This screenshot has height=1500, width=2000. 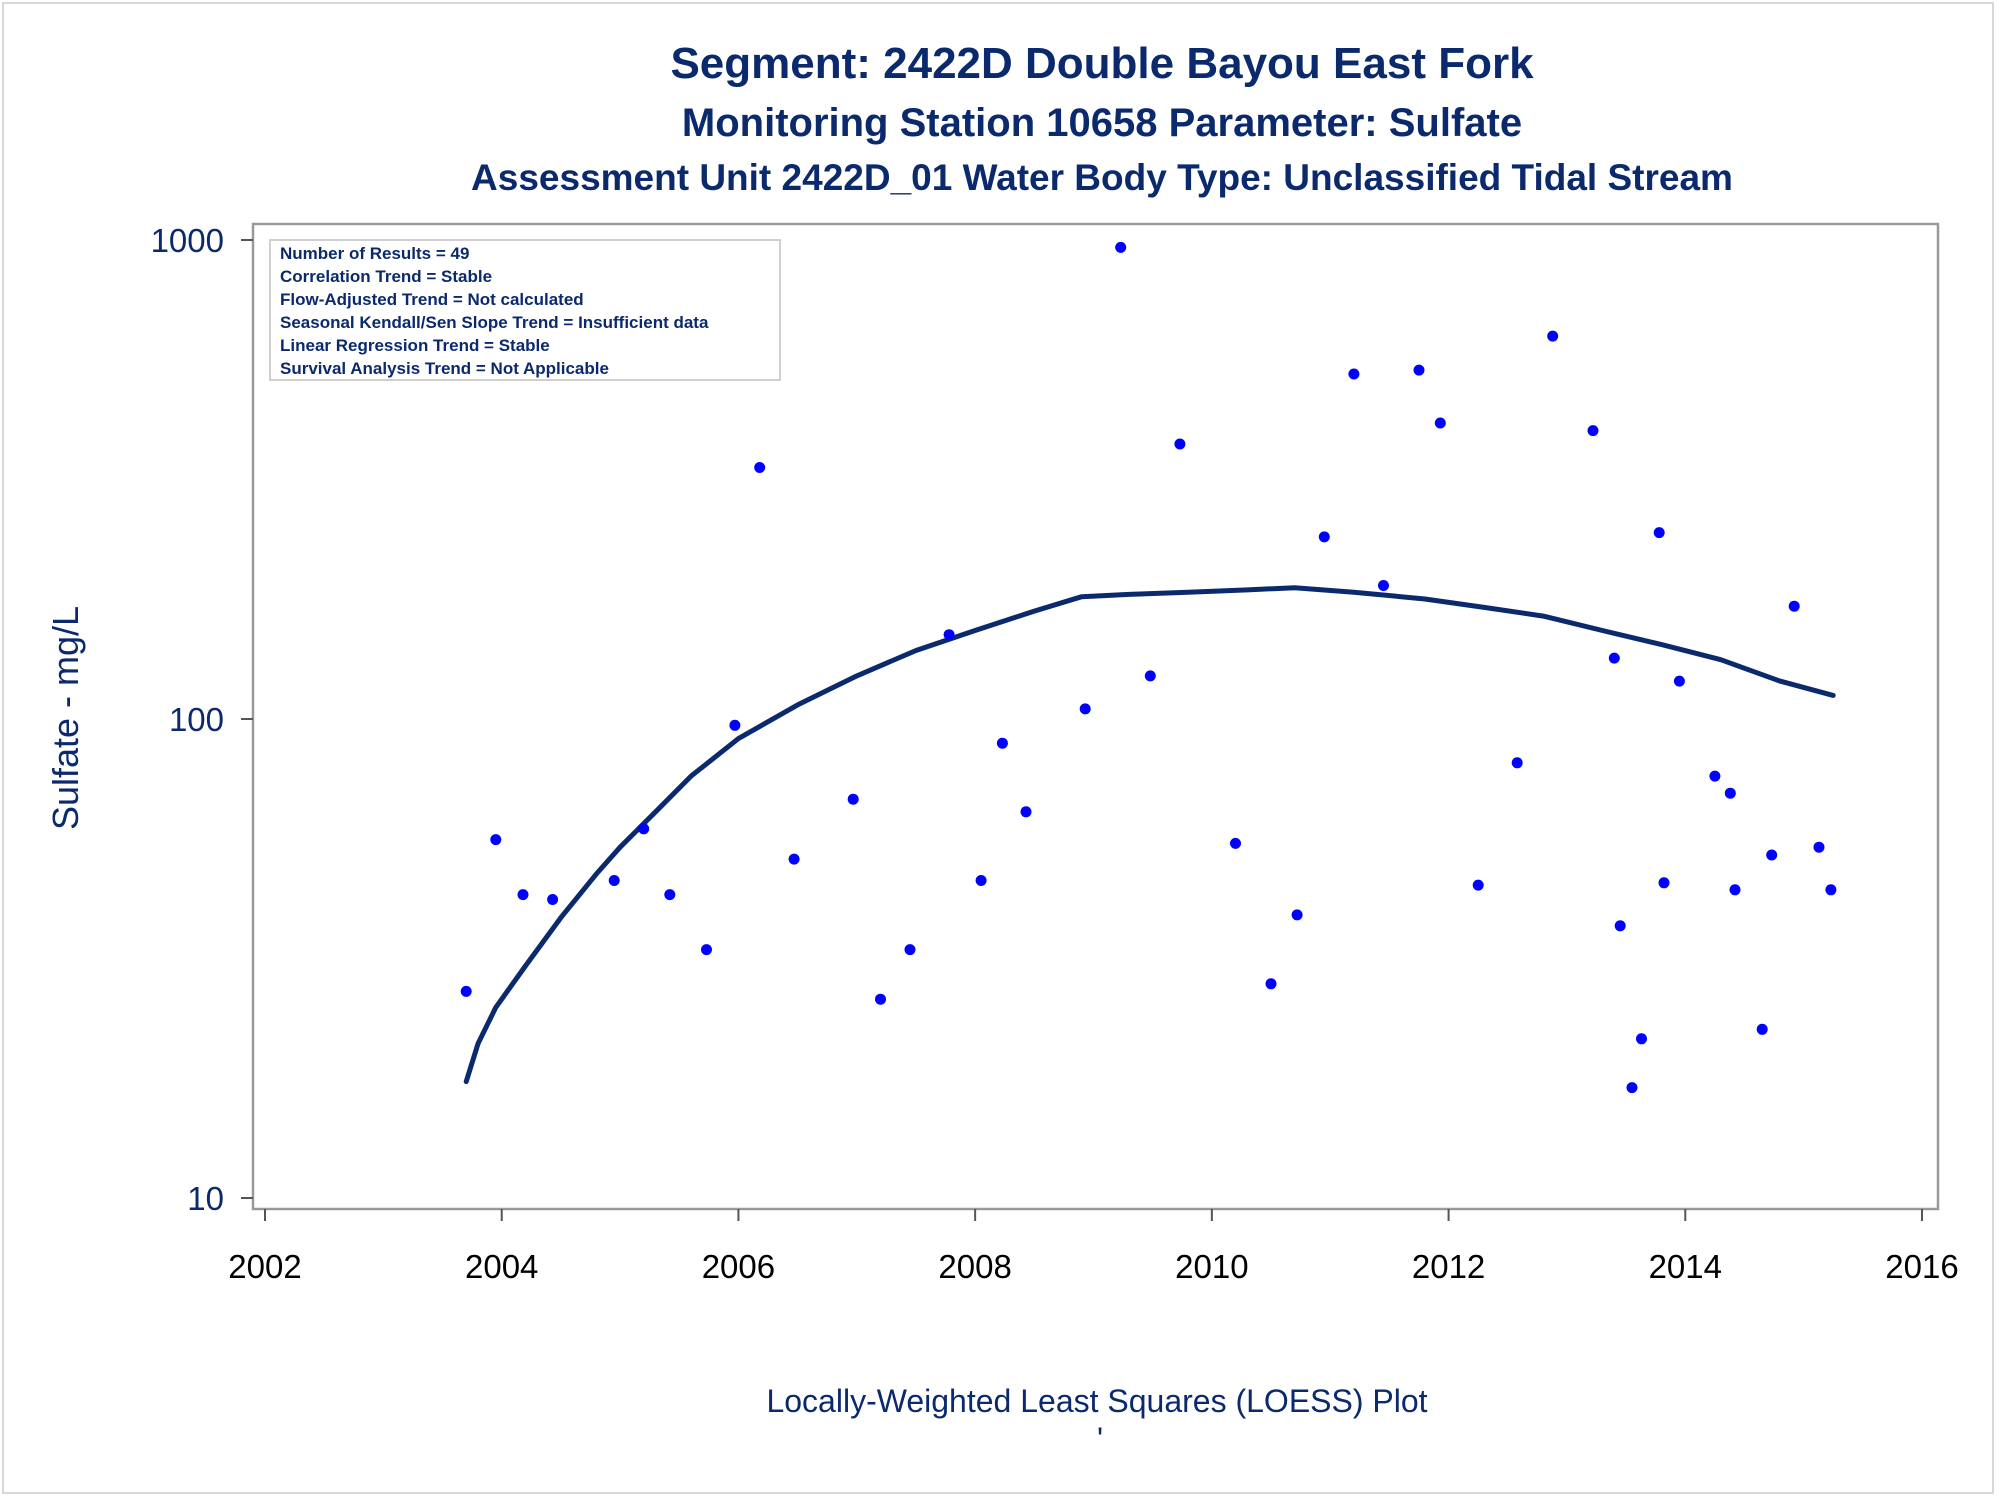 I want to click on stats-line-survival-analysis: Survival Analysis Trend = Not Applicable, so click(x=444, y=368).